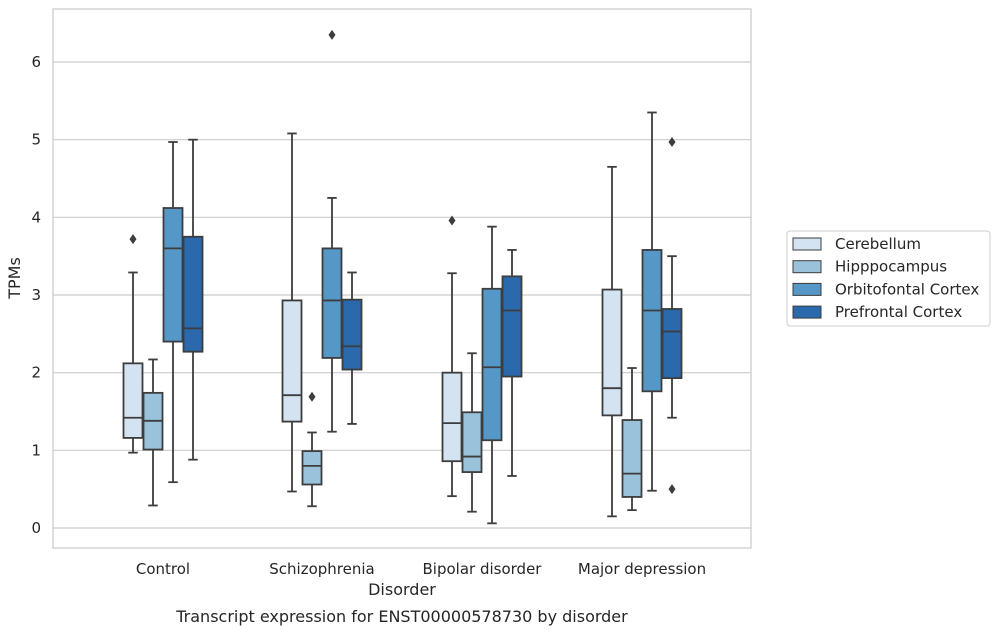 The width and height of the screenshot is (999, 634). I want to click on y-tick-label: 2, so click(36, 373).